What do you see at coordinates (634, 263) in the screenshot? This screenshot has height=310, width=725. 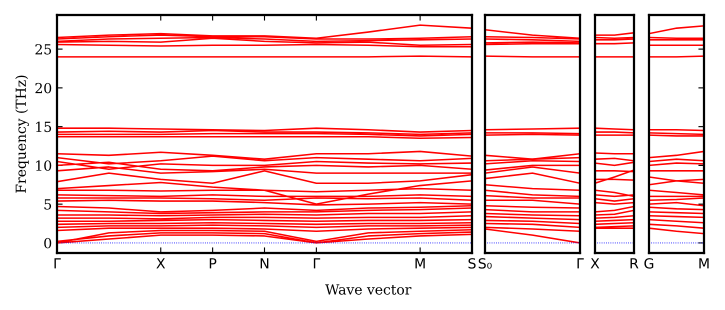 I see `x-tick-label: R` at bounding box center [634, 263].